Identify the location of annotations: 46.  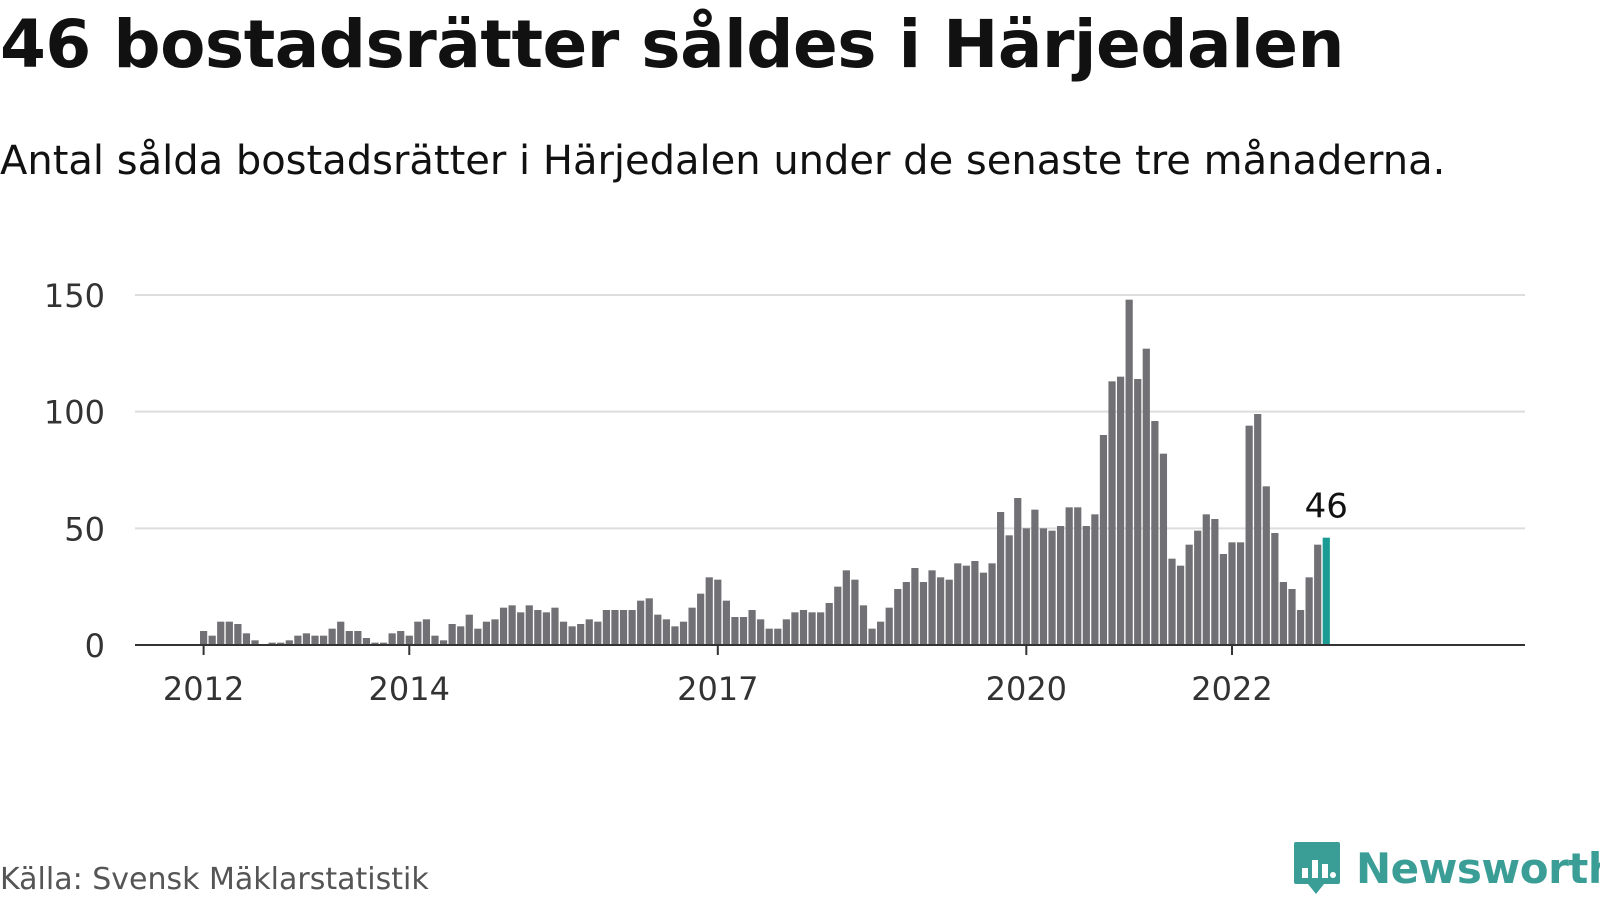
(1326, 507).